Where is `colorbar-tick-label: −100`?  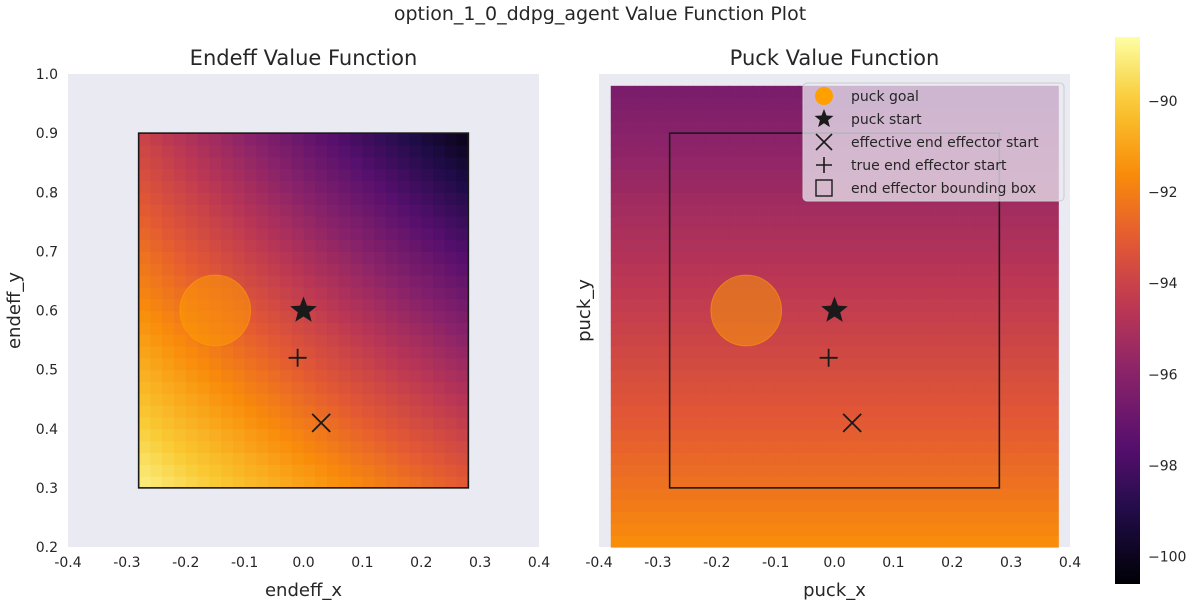 colorbar-tick-label: −100 is located at coordinates (1167, 558).